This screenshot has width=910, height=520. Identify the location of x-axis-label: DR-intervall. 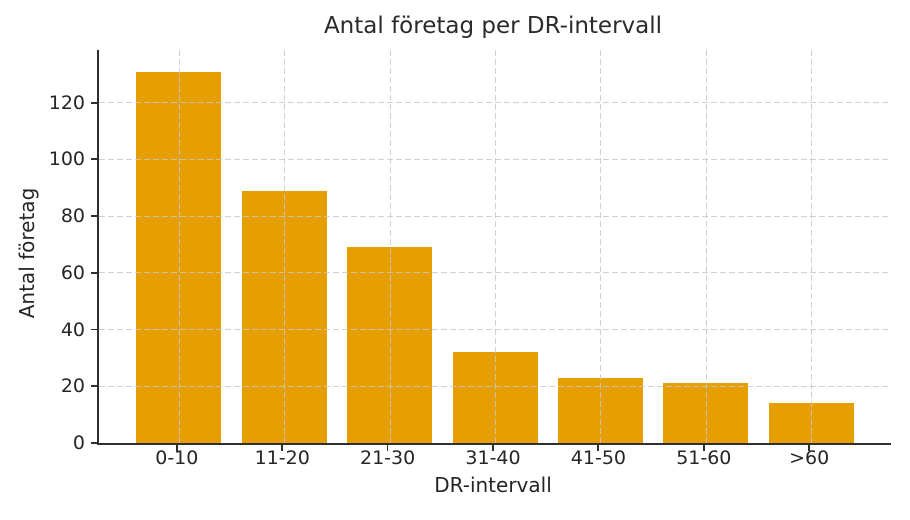
(493, 485).